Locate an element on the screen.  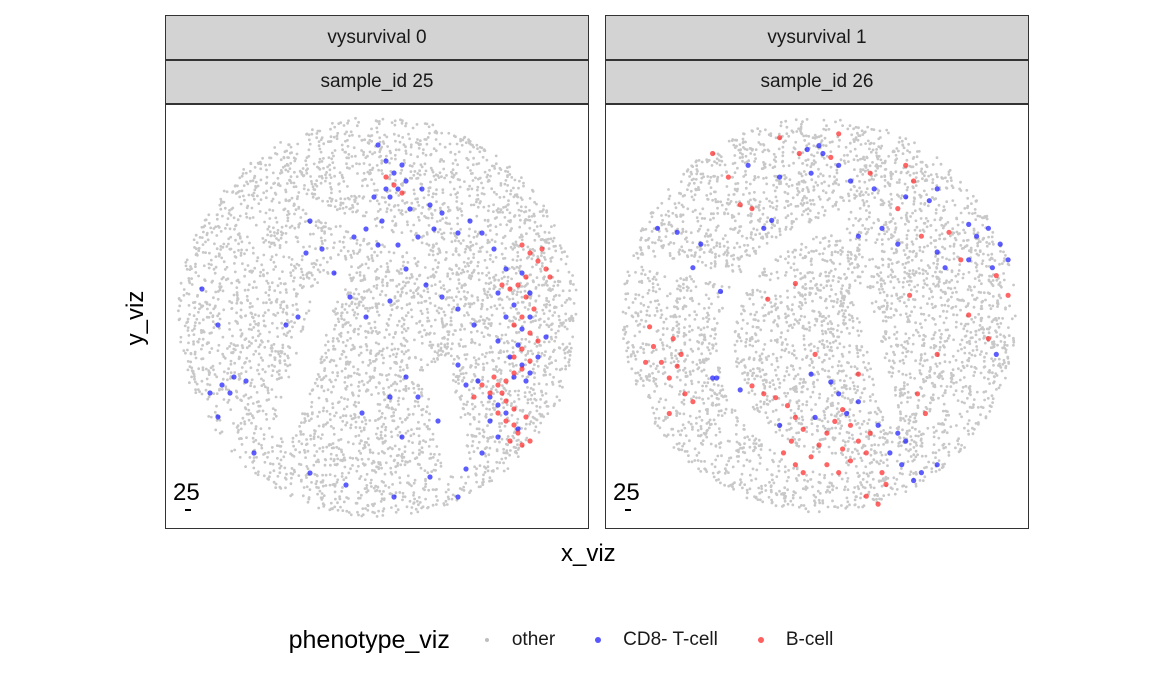
series-b-cell is located at coordinates (468, 311).